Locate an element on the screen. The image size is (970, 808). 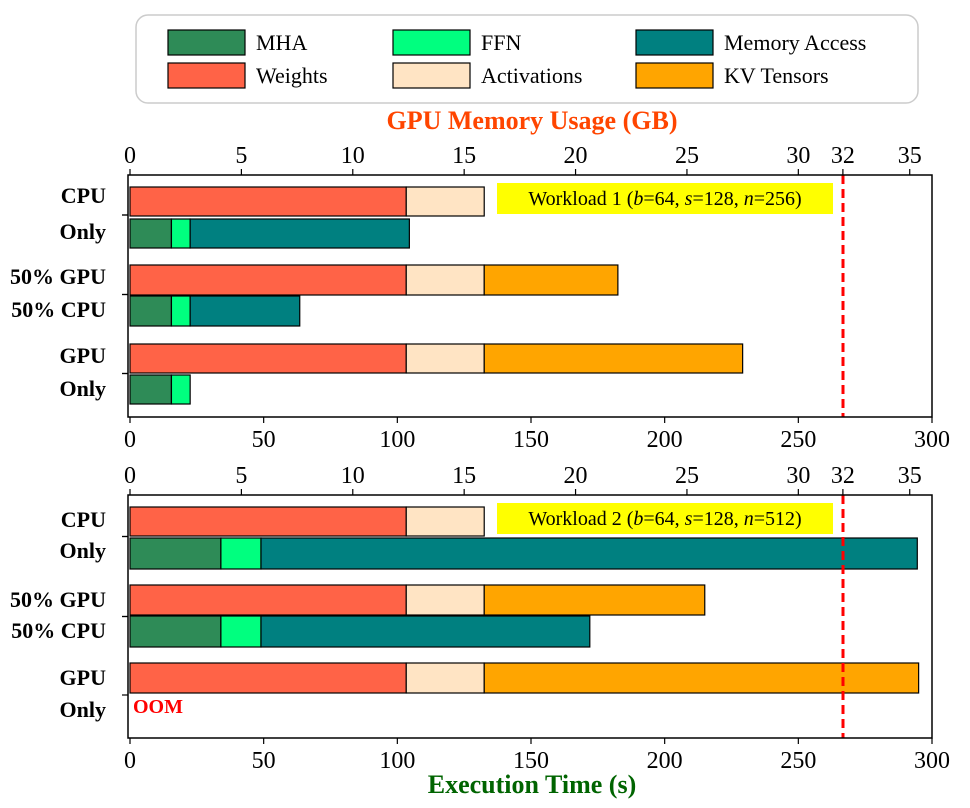
top-tick-label-p1-10: 10 is located at coordinates (353, 156).